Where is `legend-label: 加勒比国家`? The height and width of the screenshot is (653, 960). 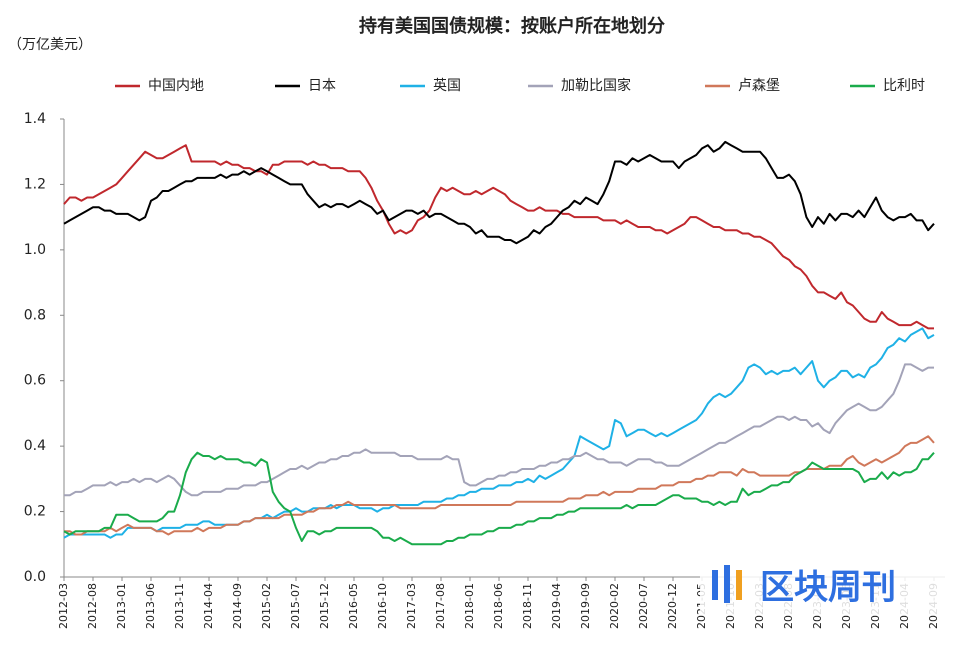 legend-label: 加勒比国家 is located at coordinates (596, 85).